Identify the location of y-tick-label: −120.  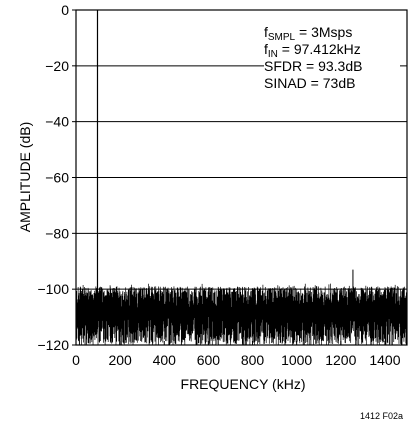
(53, 345).